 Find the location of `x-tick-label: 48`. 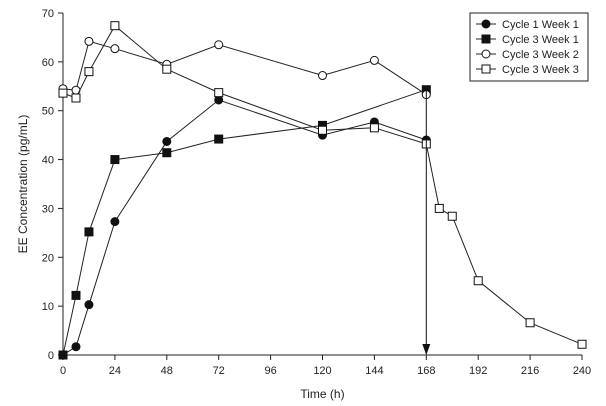

x-tick-label: 48 is located at coordinates (167, 371).